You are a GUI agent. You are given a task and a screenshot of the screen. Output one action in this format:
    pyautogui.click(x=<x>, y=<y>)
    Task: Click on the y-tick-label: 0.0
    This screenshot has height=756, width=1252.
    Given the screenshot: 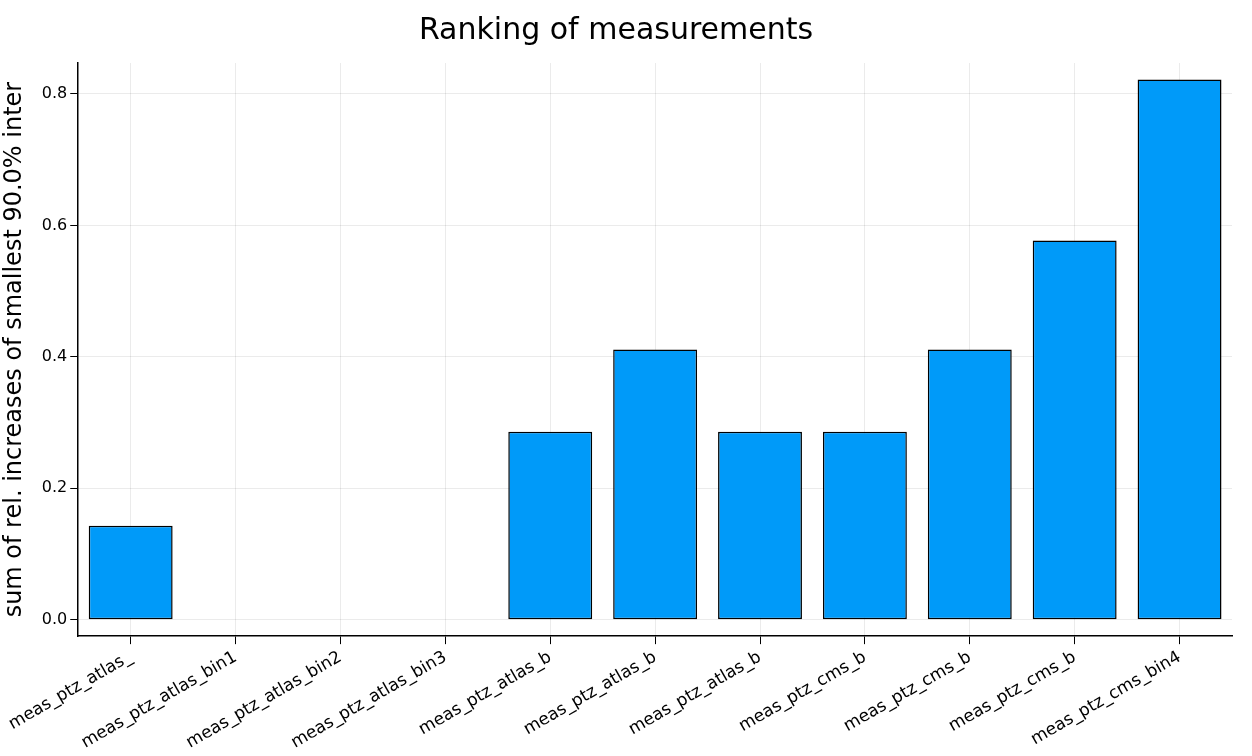 What is the action you would take?
    pyautogui.click(x=54, y=618)
    